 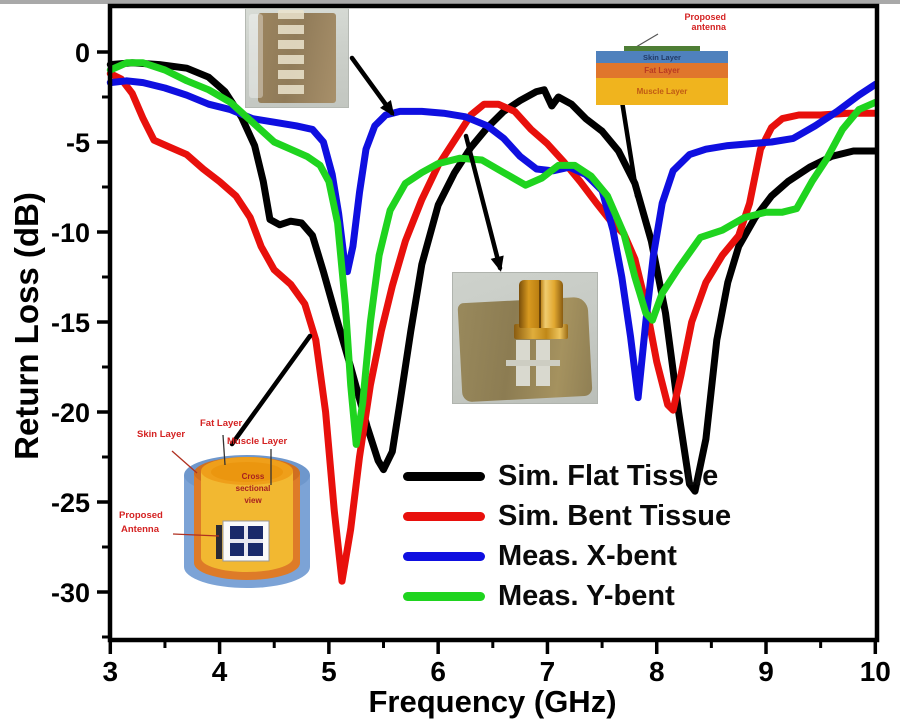 I want to click on legend-swatch-green-line, so click(x=444, y=596).